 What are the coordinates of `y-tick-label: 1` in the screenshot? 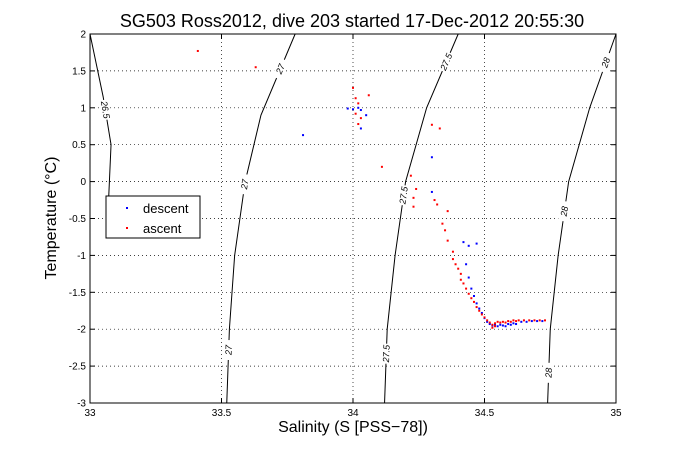 It's located at (83, 108).